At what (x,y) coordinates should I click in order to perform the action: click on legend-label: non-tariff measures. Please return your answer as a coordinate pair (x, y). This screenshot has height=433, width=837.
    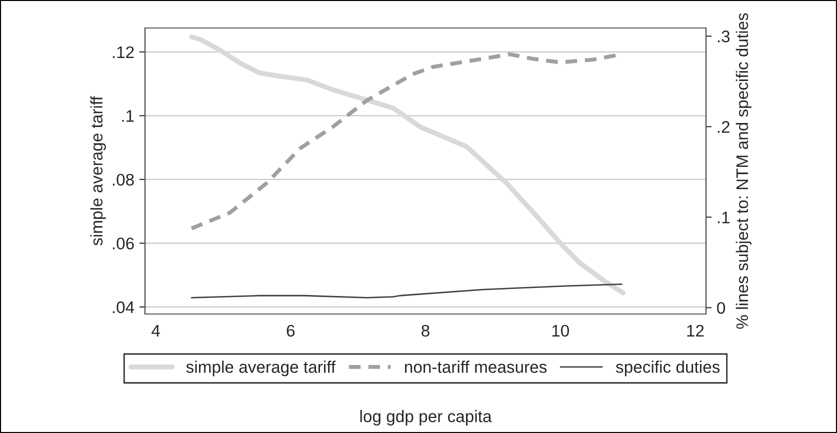
    Looking at the image, I should click on (476, 366).